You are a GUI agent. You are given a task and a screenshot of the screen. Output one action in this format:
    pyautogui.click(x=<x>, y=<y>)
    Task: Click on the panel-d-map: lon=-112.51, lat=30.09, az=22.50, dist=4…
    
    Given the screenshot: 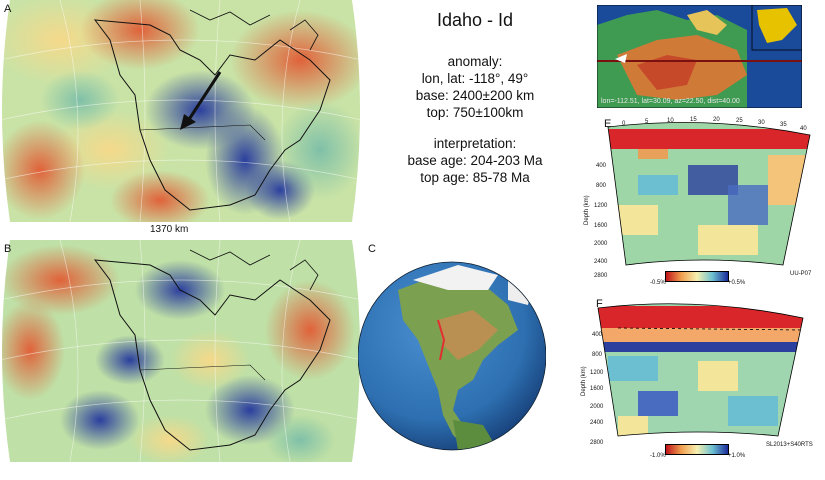 What is the action you would take?
    pyautogui.click(x=699, y=56)
    